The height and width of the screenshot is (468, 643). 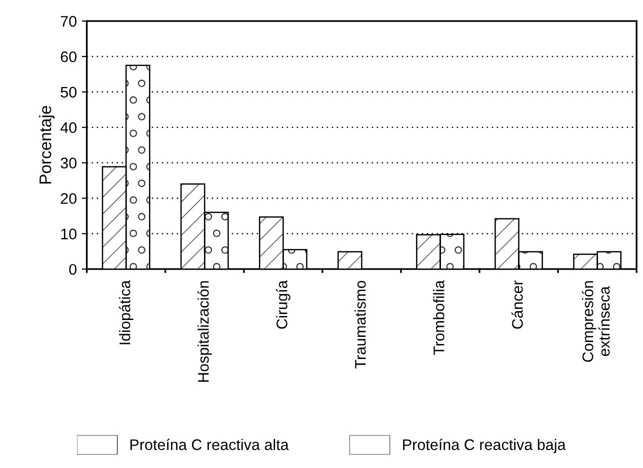 I want to click on y-tick-label: 30, so click(x=68, y=163).